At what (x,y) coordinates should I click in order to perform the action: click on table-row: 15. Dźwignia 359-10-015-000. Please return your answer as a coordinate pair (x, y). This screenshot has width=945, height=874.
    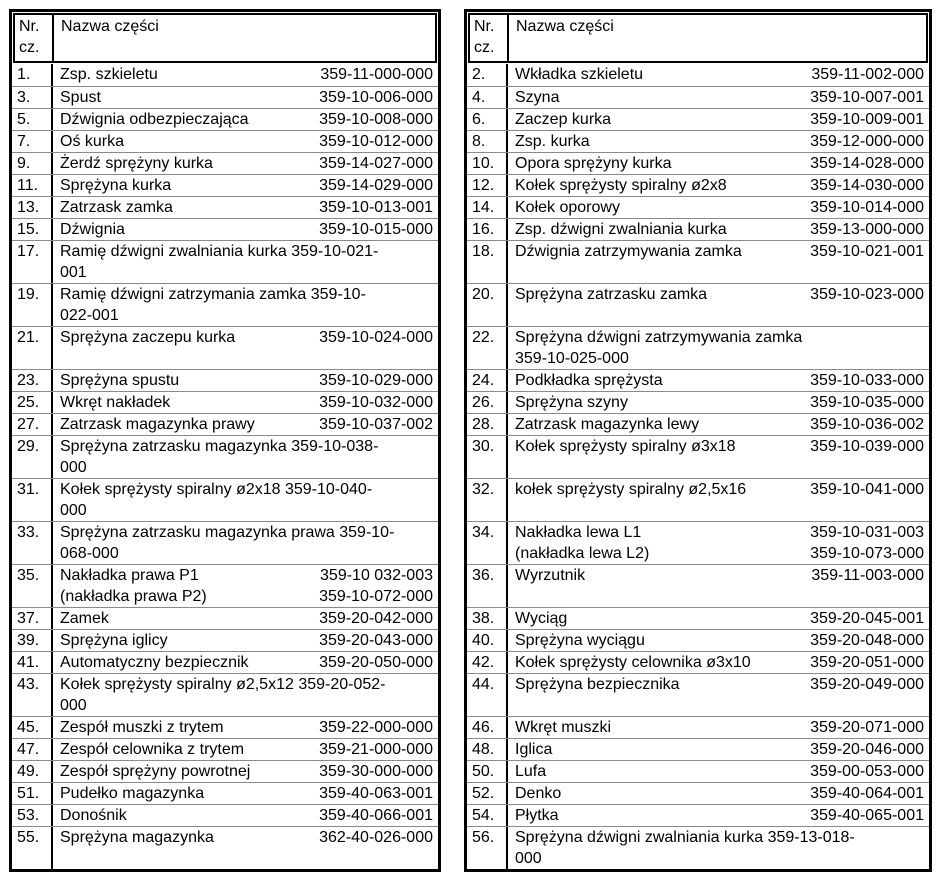
    Looking at the image, I should click on (225, 229).